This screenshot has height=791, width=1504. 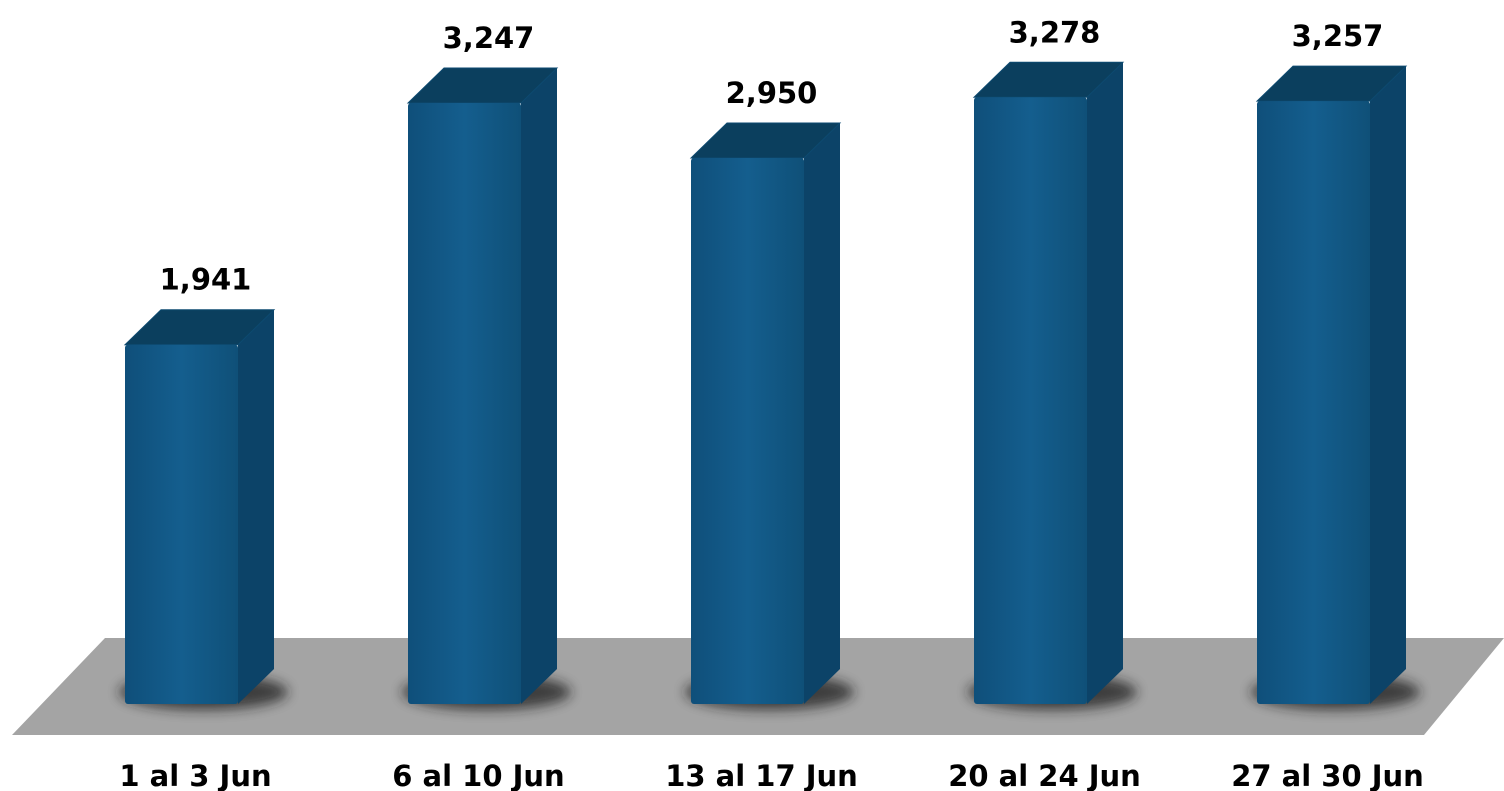 What do you see at coordinates (1338, 36) in the screenshot?
I see `data-label: 3,257` at bounding box center [1338, 36].